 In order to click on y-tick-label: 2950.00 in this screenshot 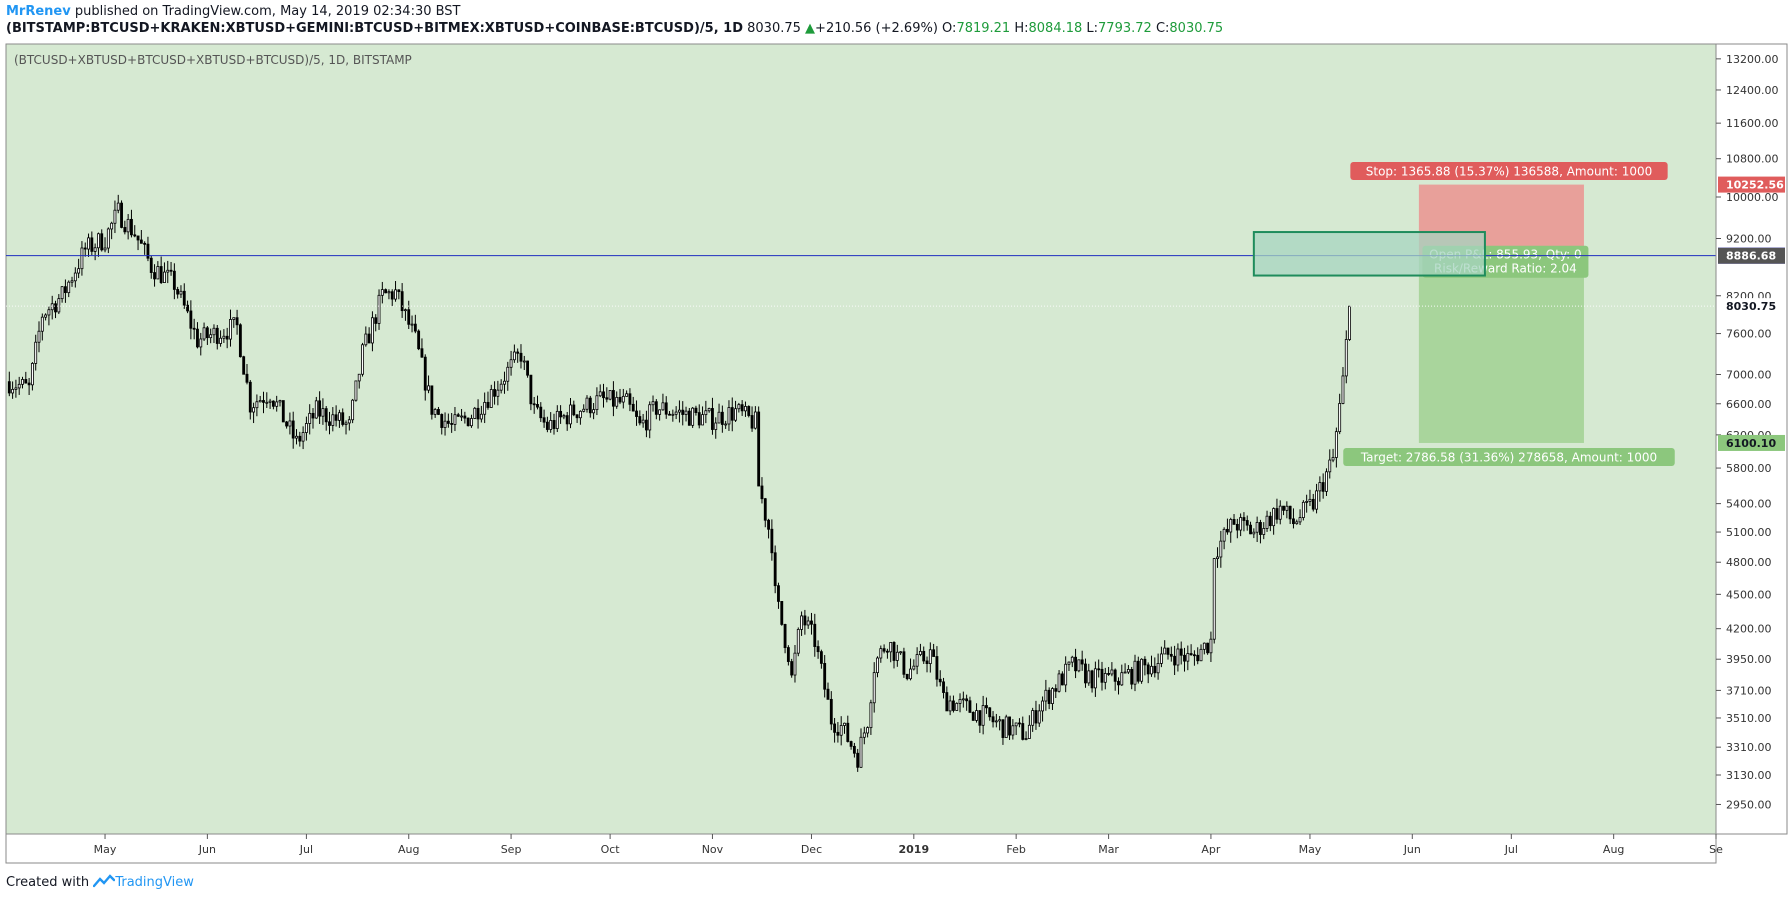, I will do `click(1749, 804)`.